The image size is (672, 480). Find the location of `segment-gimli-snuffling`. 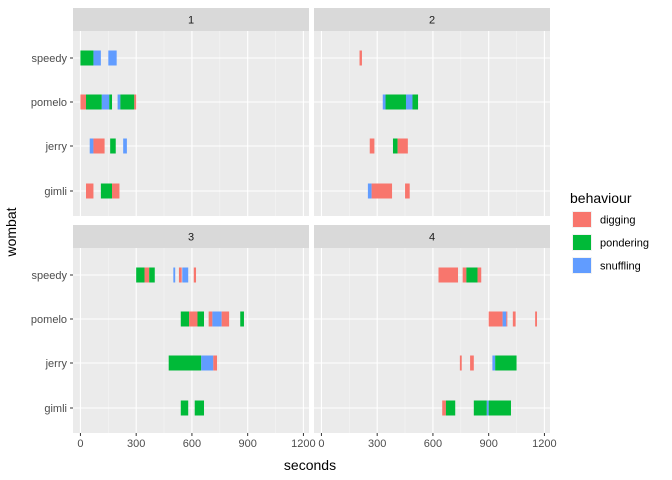

segment-gimli-snuffling is located at coordinates (369, 191).